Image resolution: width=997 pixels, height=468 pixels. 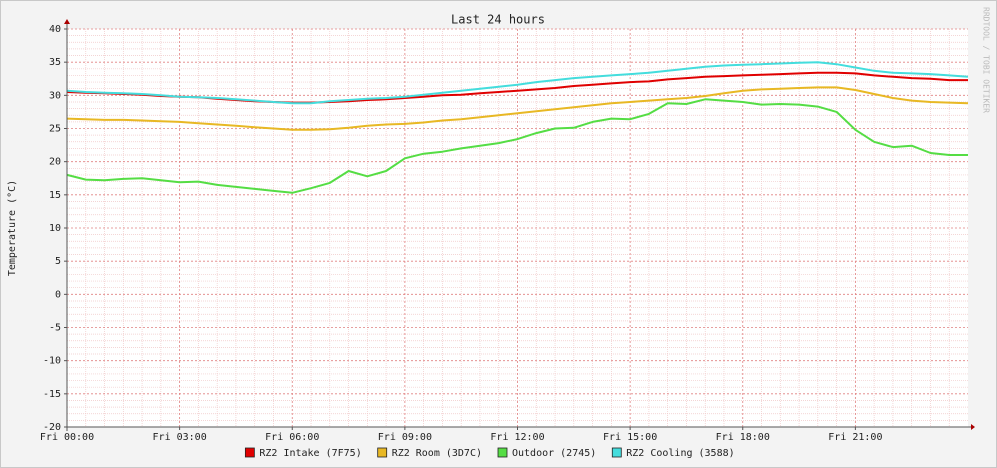 What do you see at coordinates (67, 437) in the screenshot?
I see `x-tick-label: Fri 00:00` at bounding box center [67, 437].